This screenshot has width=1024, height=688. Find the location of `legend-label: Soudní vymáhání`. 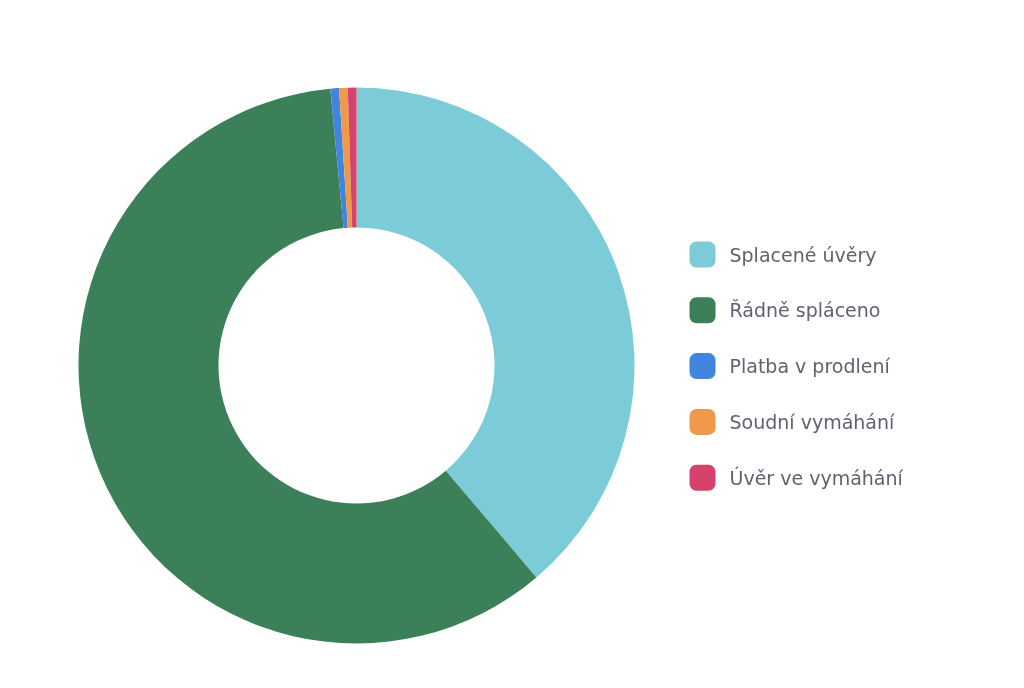

legend-label: Soudní vymáhání is located at coordinates (812, 421).